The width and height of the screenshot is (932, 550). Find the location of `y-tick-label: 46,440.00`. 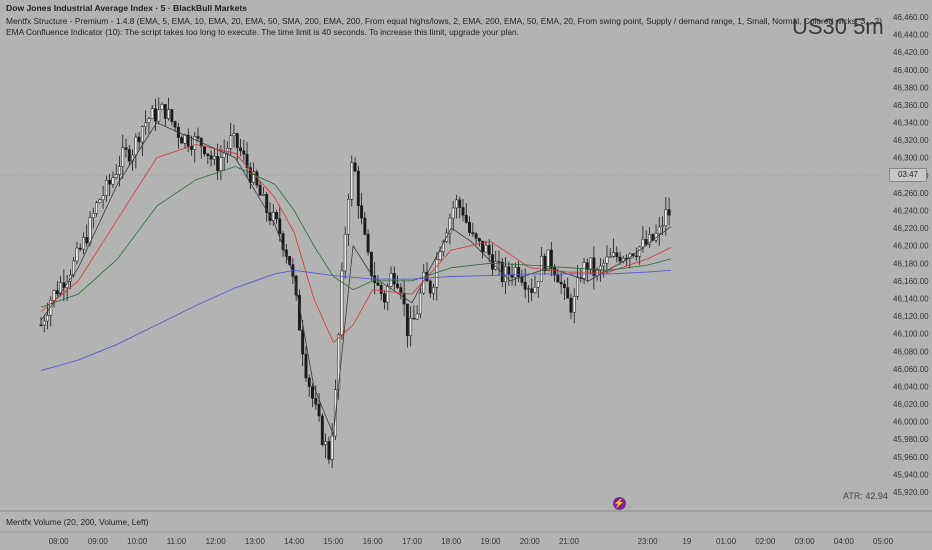

y-tick-label: 46,440.00 is located at coordinates (911, 35).